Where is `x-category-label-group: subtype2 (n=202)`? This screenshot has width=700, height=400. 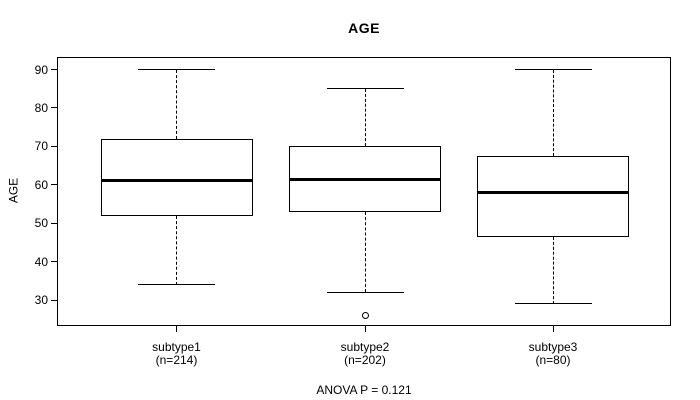 x-category-label-group: subtype2 (n=202) is located at coordinates (365, 354).